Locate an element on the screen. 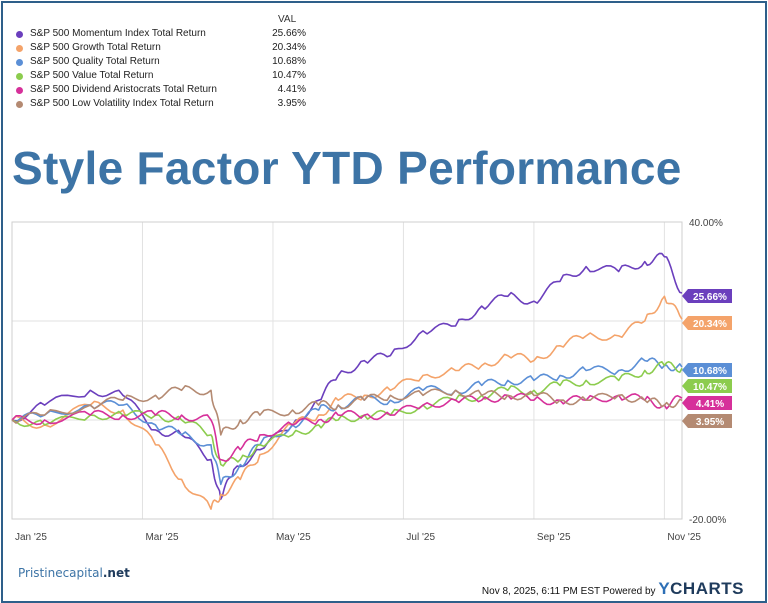 Image resolution: width=768 pixels, height=603 pixels. timestamp-text: Nov 8, 2025, 6:11 PM EST Powered by is located at coordinates (568, 591).